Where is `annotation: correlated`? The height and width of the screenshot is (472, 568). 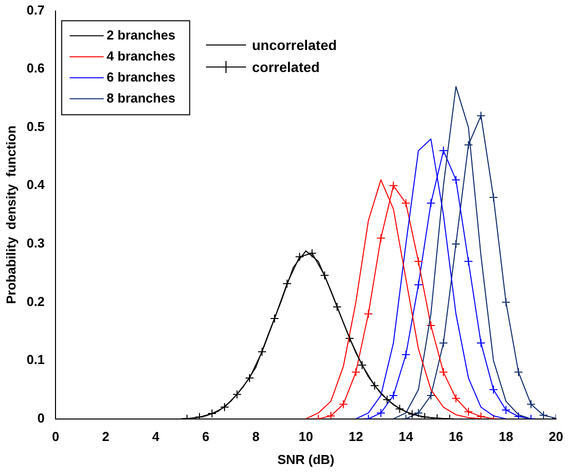 annotation: correlated is located at coordinates (286, 67).